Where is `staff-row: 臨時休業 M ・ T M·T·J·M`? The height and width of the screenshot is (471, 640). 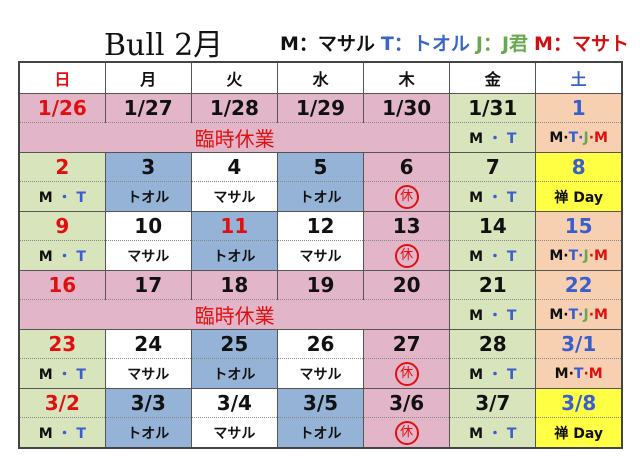
staff-row: 臨時休業 M ・ T M·T·J·M is located at coordinates (320, 137).